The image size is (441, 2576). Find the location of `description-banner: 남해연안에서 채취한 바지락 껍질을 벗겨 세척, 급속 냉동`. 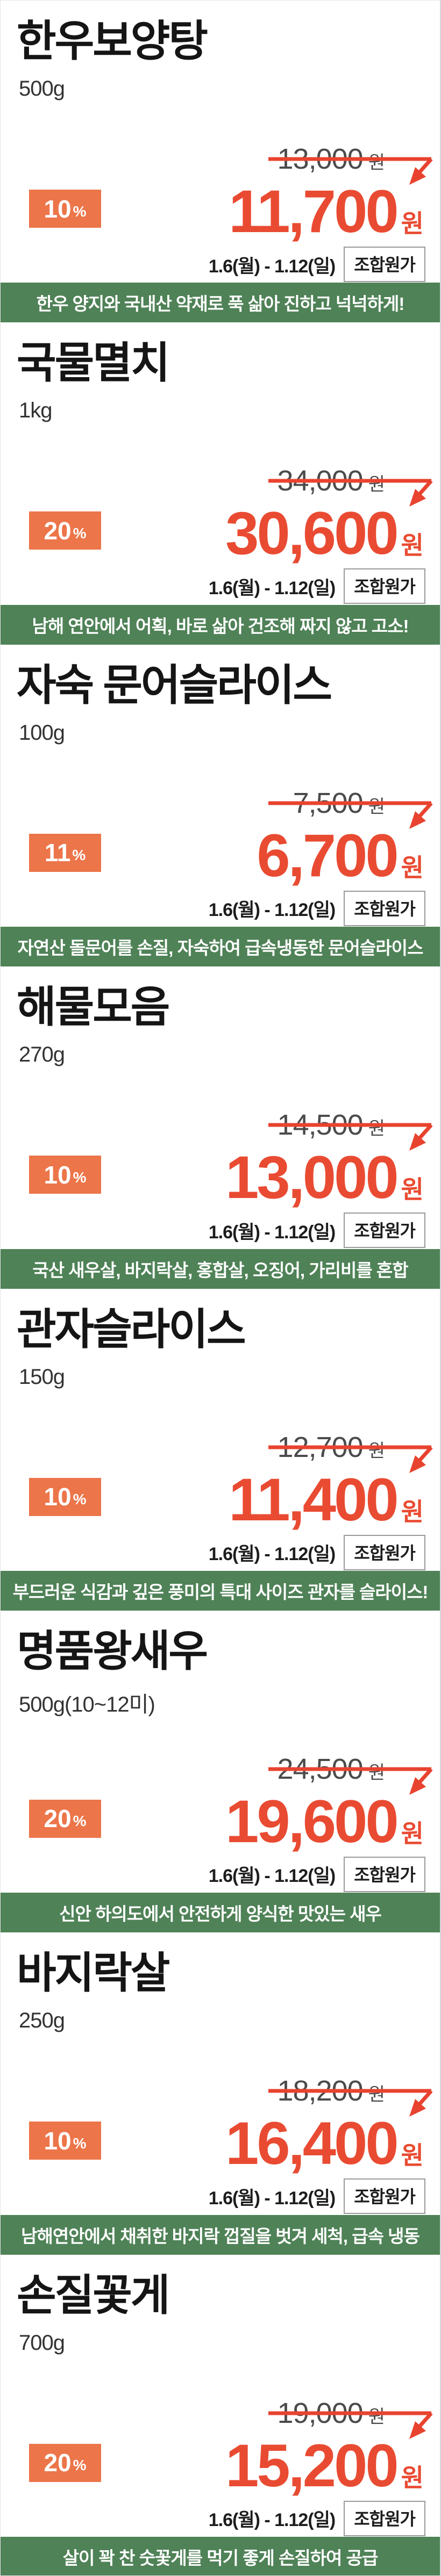

description-banner: 남해연안에서 채취한 바지락 껍질을 벗겨 세척, 급속 냉동 is located at coordinates (220, 2234).